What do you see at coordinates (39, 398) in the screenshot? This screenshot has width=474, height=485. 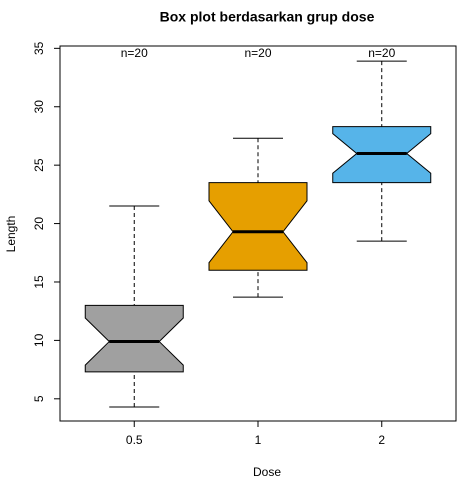 I see `y-tick-label: 5` at bounding box center [39, 398].